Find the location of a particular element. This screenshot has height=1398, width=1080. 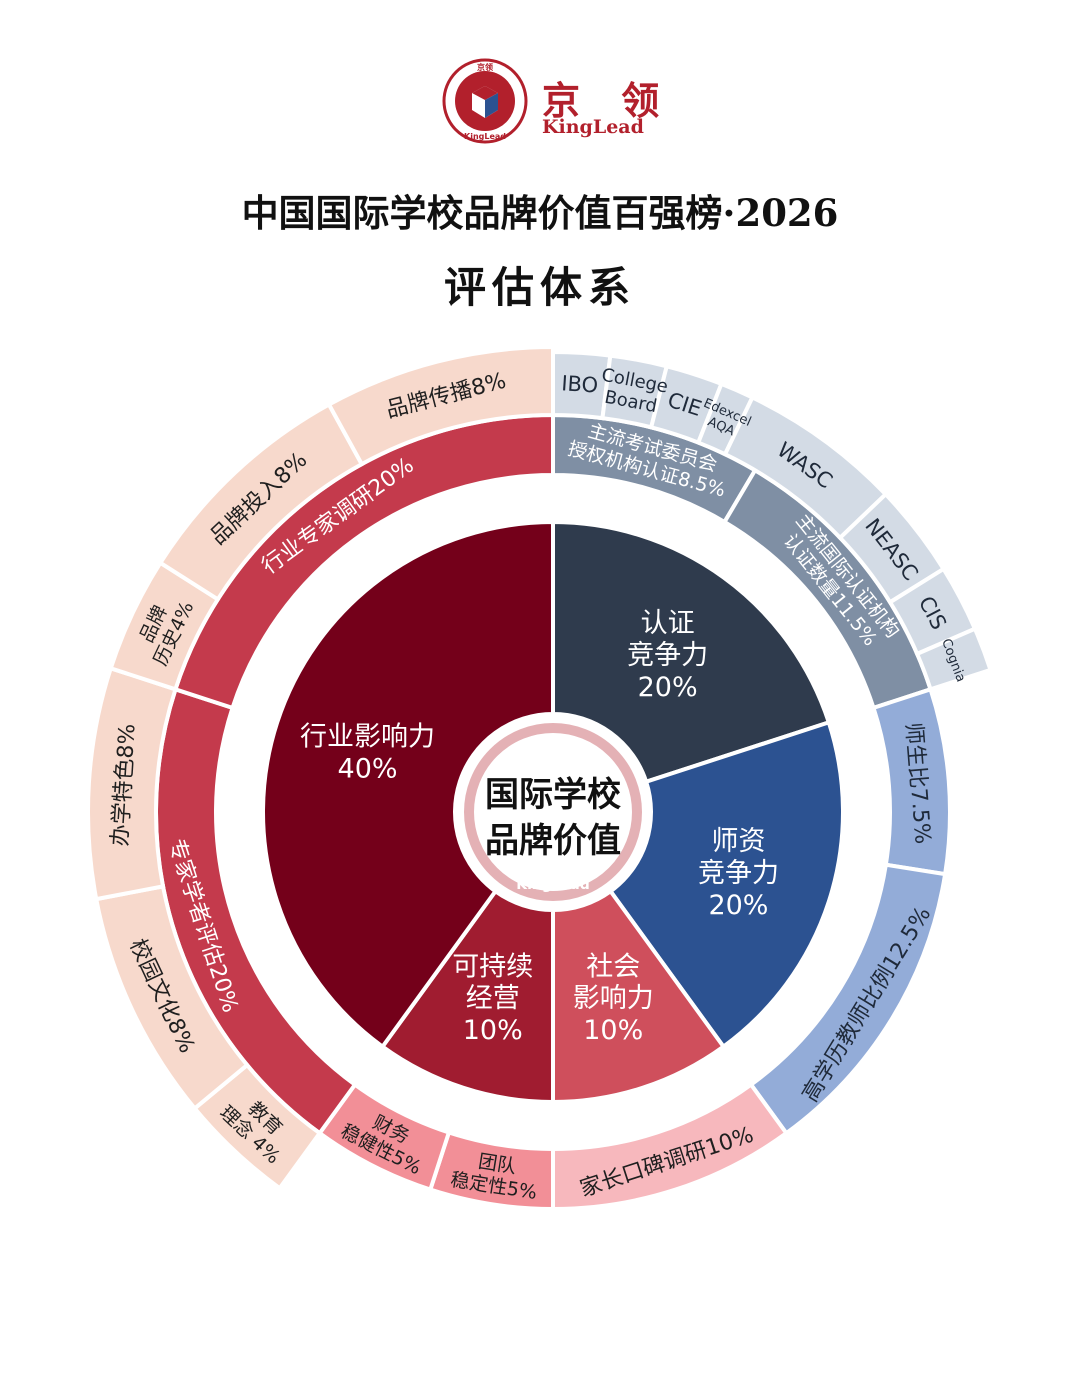

logo-ring-text-bottom: KingLead is located at coordinates (485, 136).